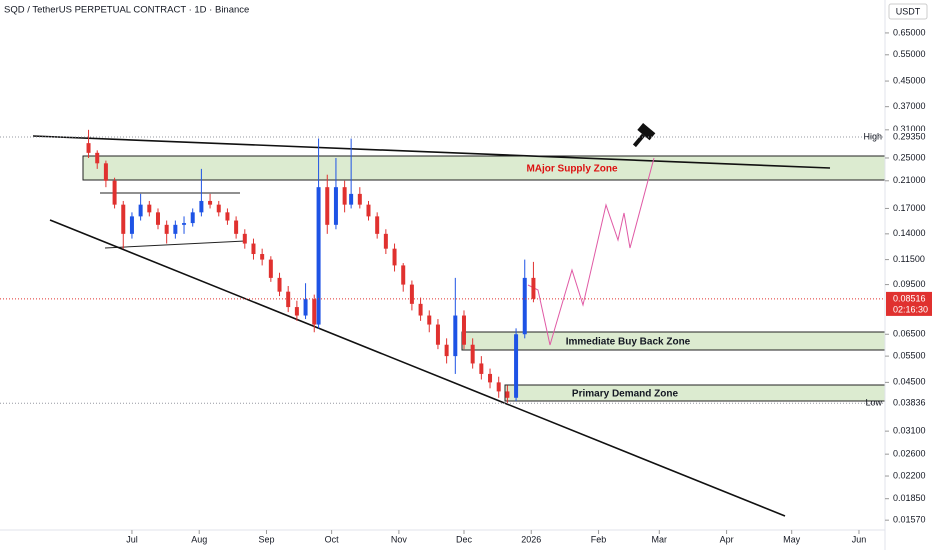 This screenshot has width=932, height=550. I want to click on y-tick-label: 0.25000, so click(909, 157).